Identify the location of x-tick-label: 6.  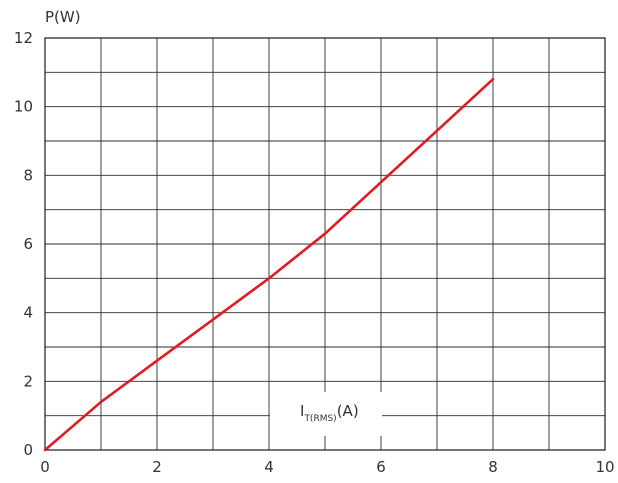
(381, 467).